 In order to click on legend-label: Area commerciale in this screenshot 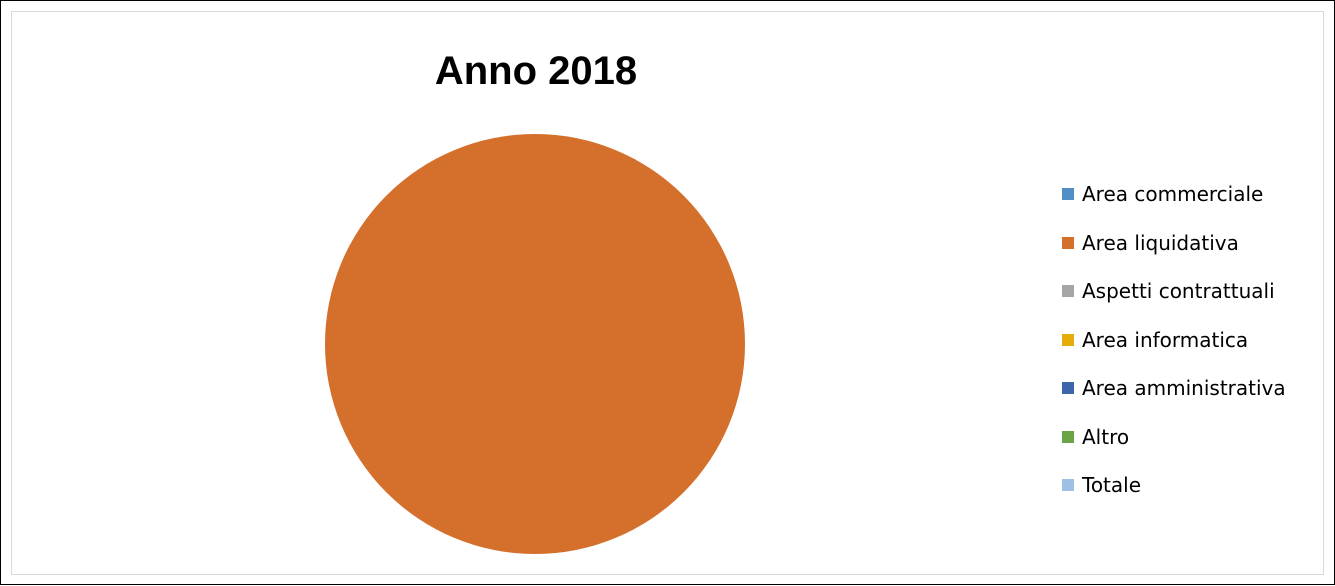, I will do `click(1173, 194)`.